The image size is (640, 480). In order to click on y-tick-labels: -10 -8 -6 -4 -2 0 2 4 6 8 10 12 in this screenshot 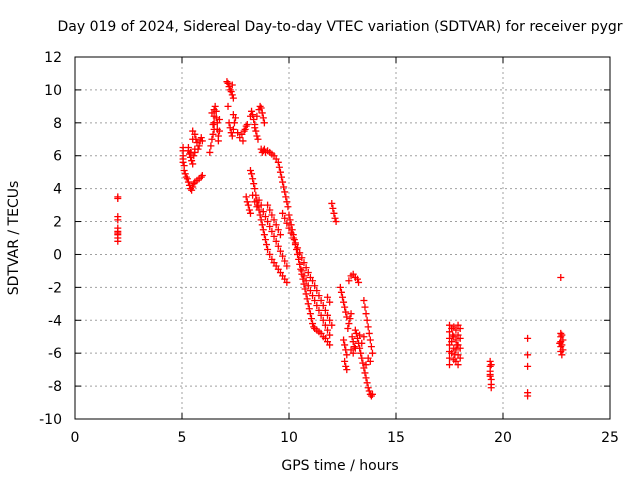, I will do `click(50, 239)`.